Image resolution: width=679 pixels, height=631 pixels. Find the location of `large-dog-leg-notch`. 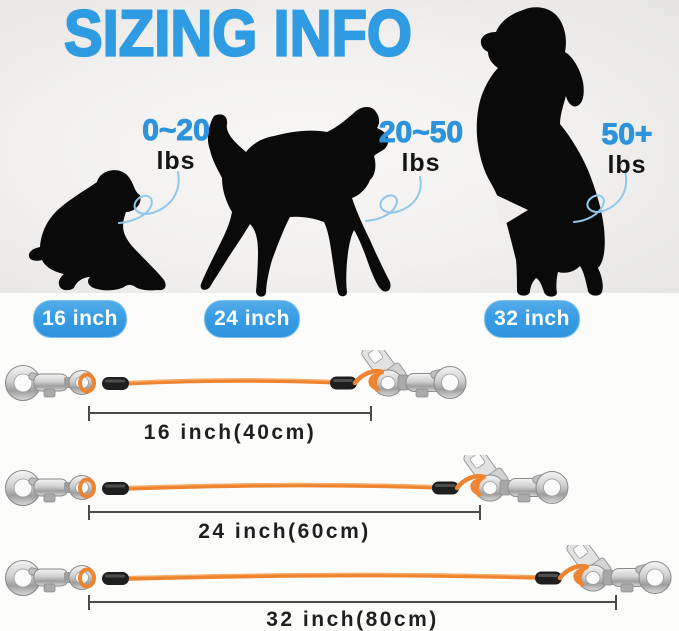

large-dog-leg-notch is located at coordinates (511, 210).